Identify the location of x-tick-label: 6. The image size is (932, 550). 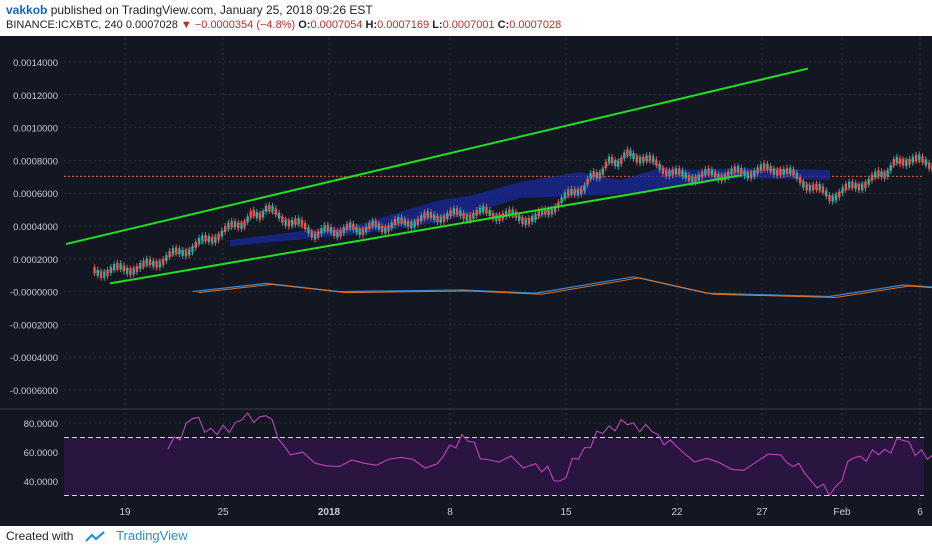
(920, 512).